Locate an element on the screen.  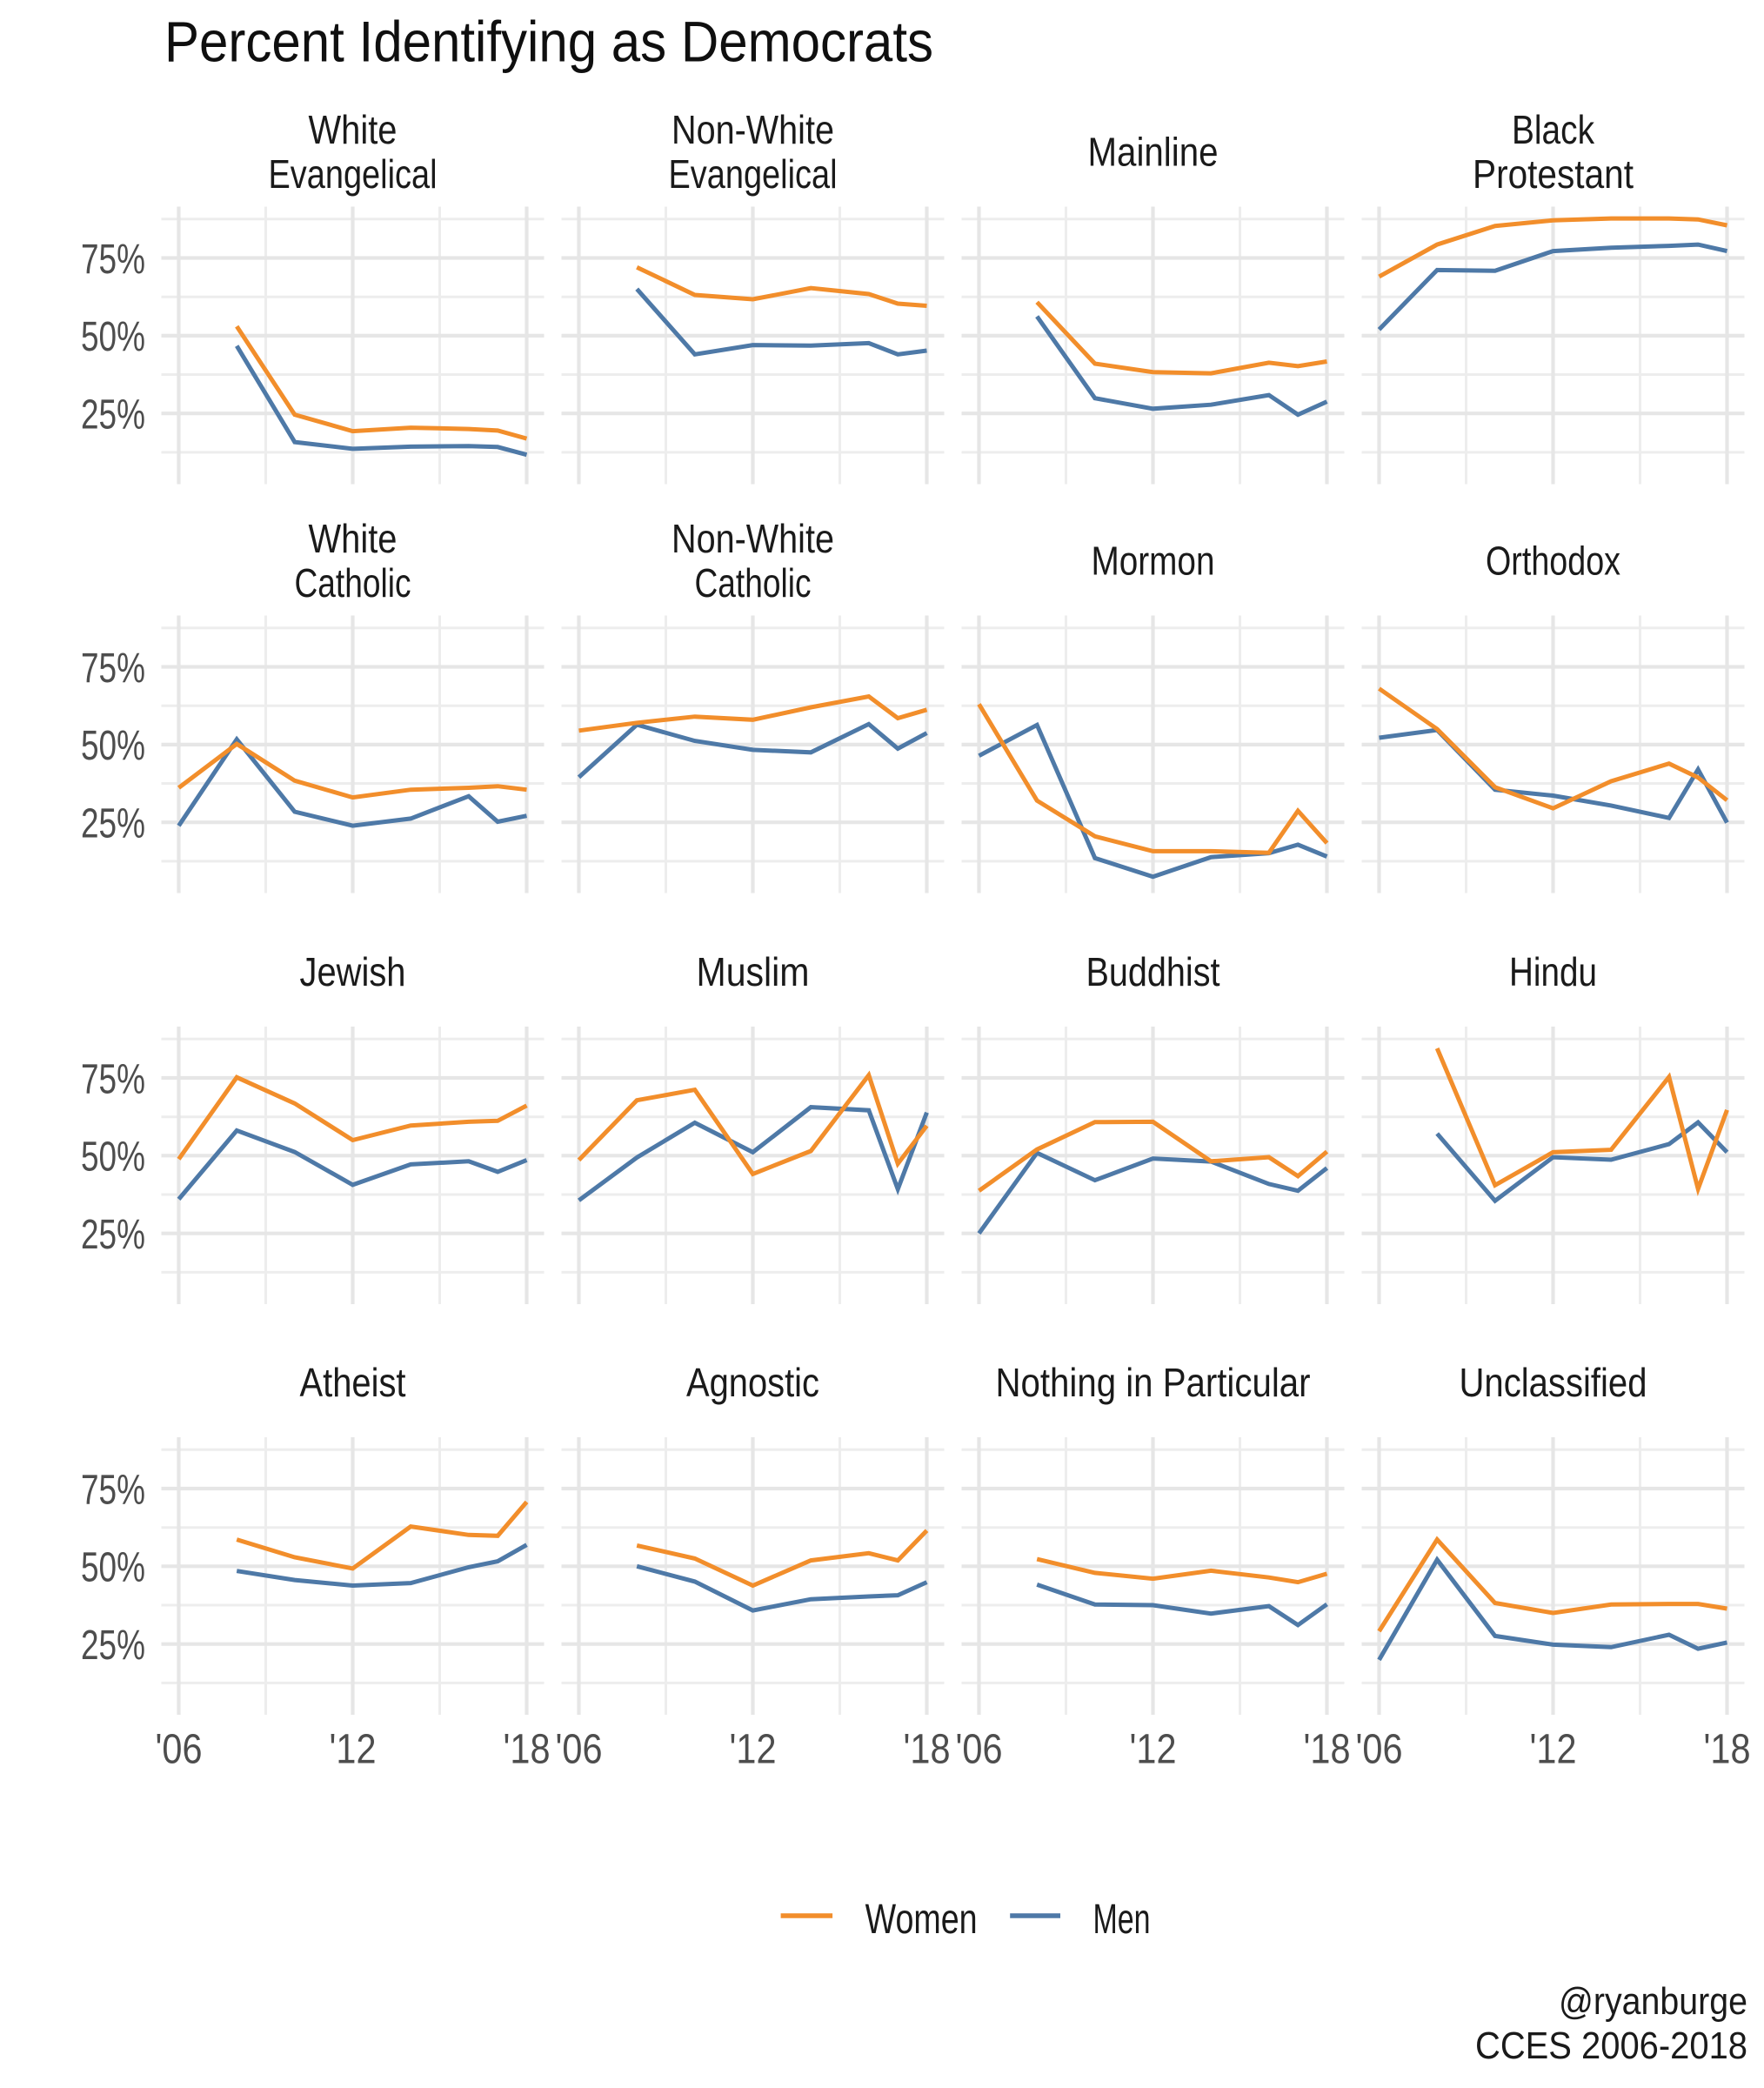
svg-text: Hindu is located at coordinates (1553, 971).